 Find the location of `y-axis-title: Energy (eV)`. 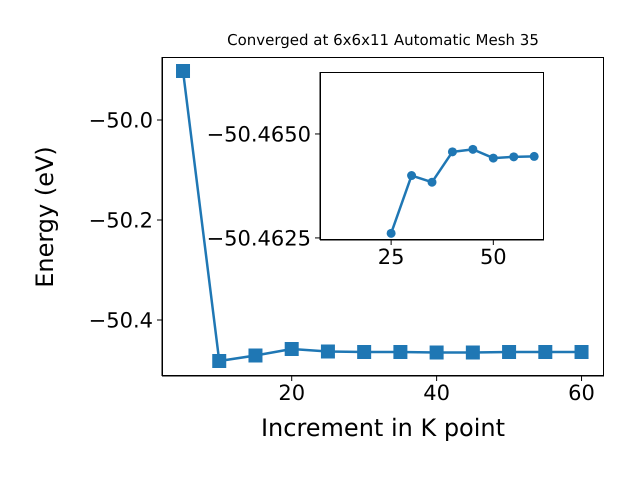

y-axis-title: Energy (eV) is located at coordinates (45, 217).